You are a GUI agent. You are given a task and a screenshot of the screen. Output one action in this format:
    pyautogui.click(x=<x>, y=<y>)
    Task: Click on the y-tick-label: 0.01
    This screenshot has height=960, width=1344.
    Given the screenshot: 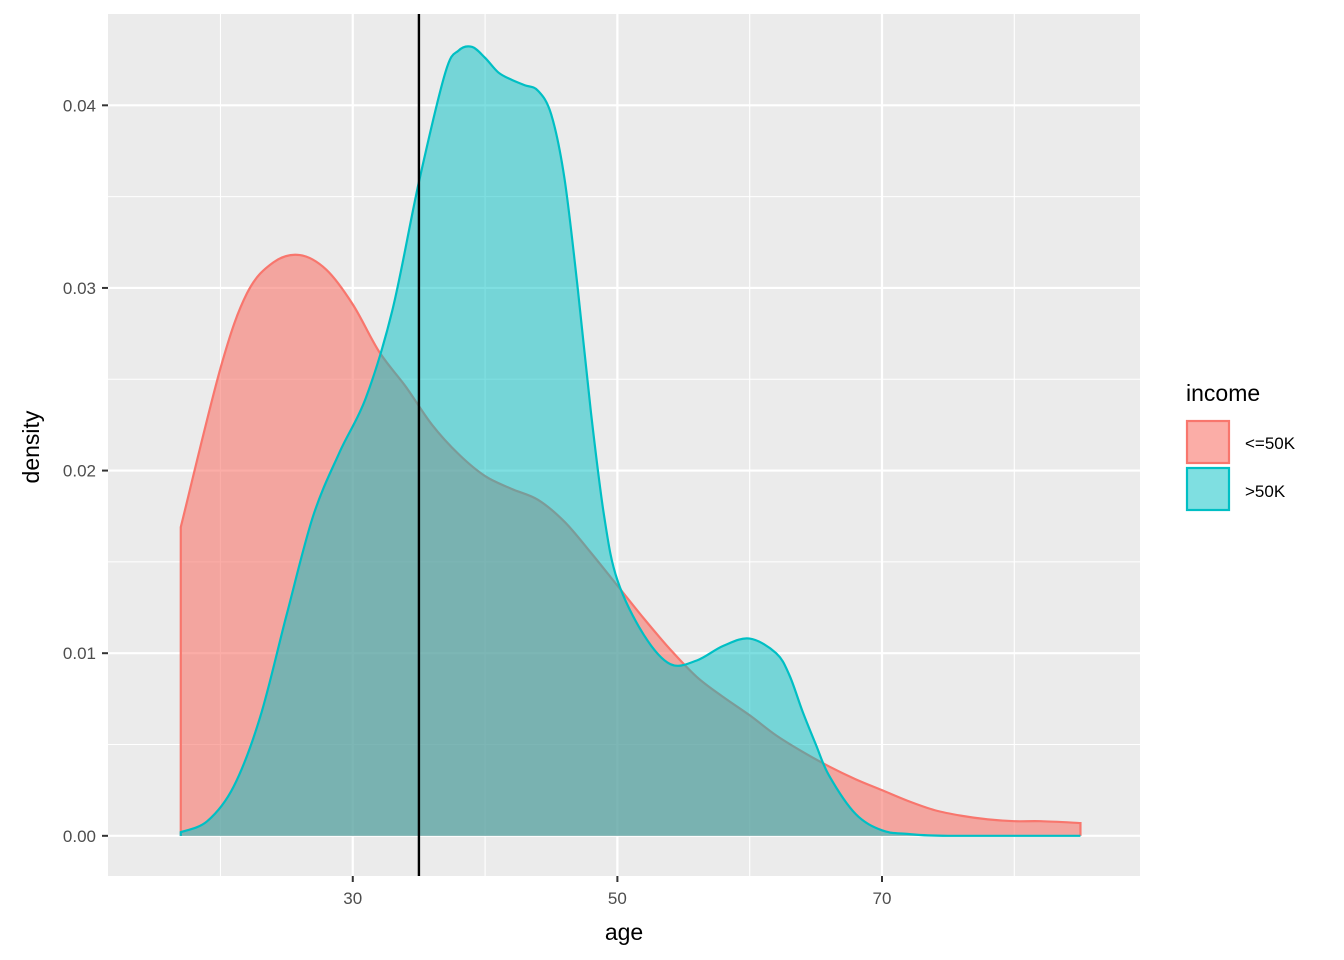 What is the action you would take?
    pyautogui.click(x=79, y=653)
    